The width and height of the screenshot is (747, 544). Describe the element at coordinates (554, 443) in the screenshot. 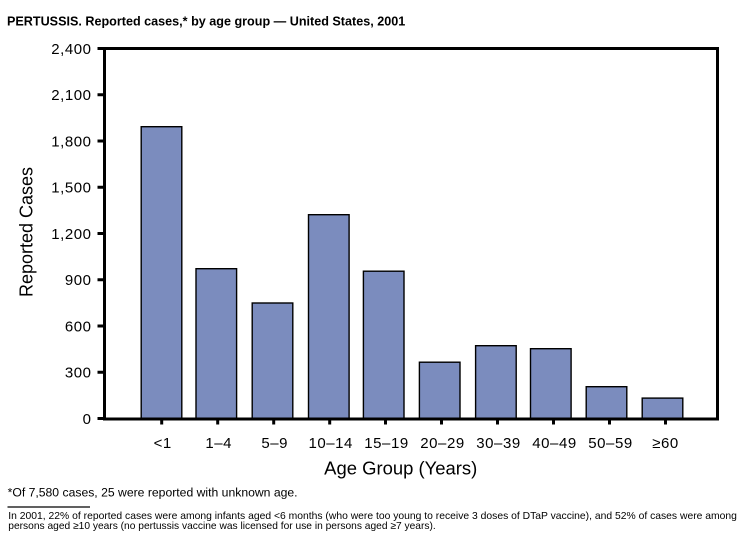

I see `svg-text: 40–49` at that location.